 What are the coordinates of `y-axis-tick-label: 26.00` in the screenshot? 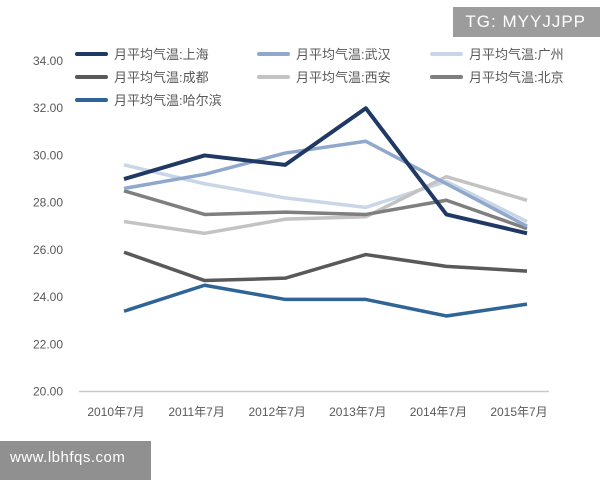 It's located at (48, 250).